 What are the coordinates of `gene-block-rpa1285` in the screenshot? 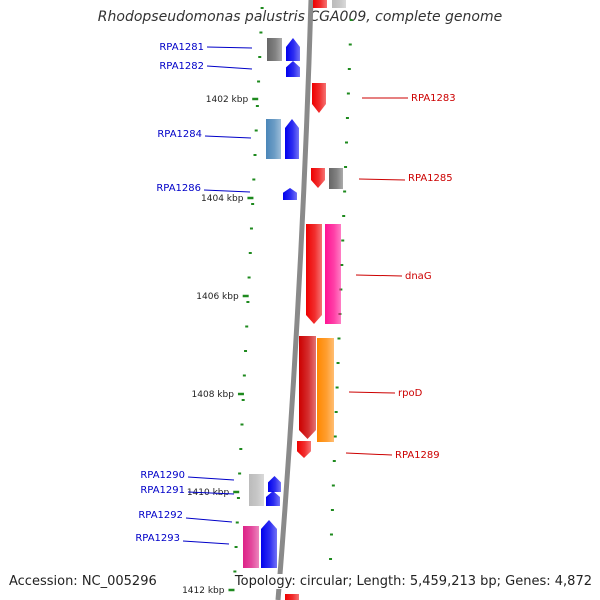 It's located at (318, 178).